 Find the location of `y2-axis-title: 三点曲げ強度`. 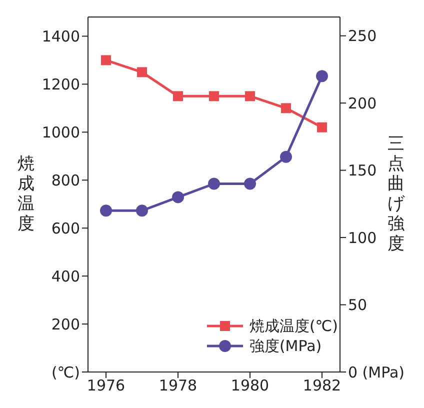

y2-axis-title: 三点曲げ強度 is located at coordinates (397, 194).